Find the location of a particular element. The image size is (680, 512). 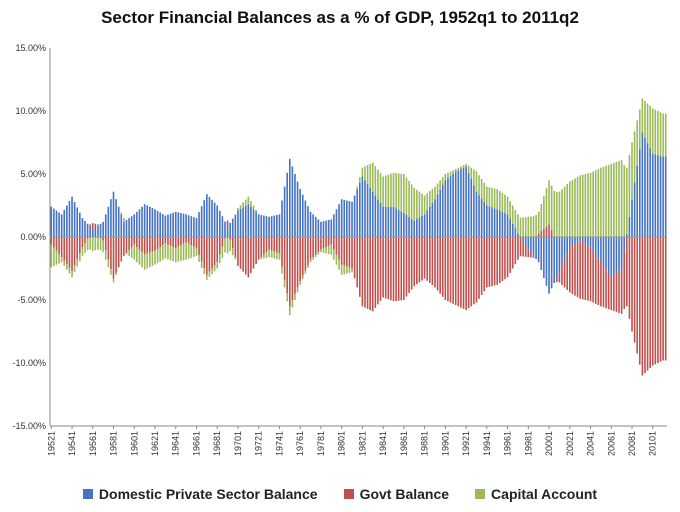

legend-swatch-private is located at coordinates (87, 494).